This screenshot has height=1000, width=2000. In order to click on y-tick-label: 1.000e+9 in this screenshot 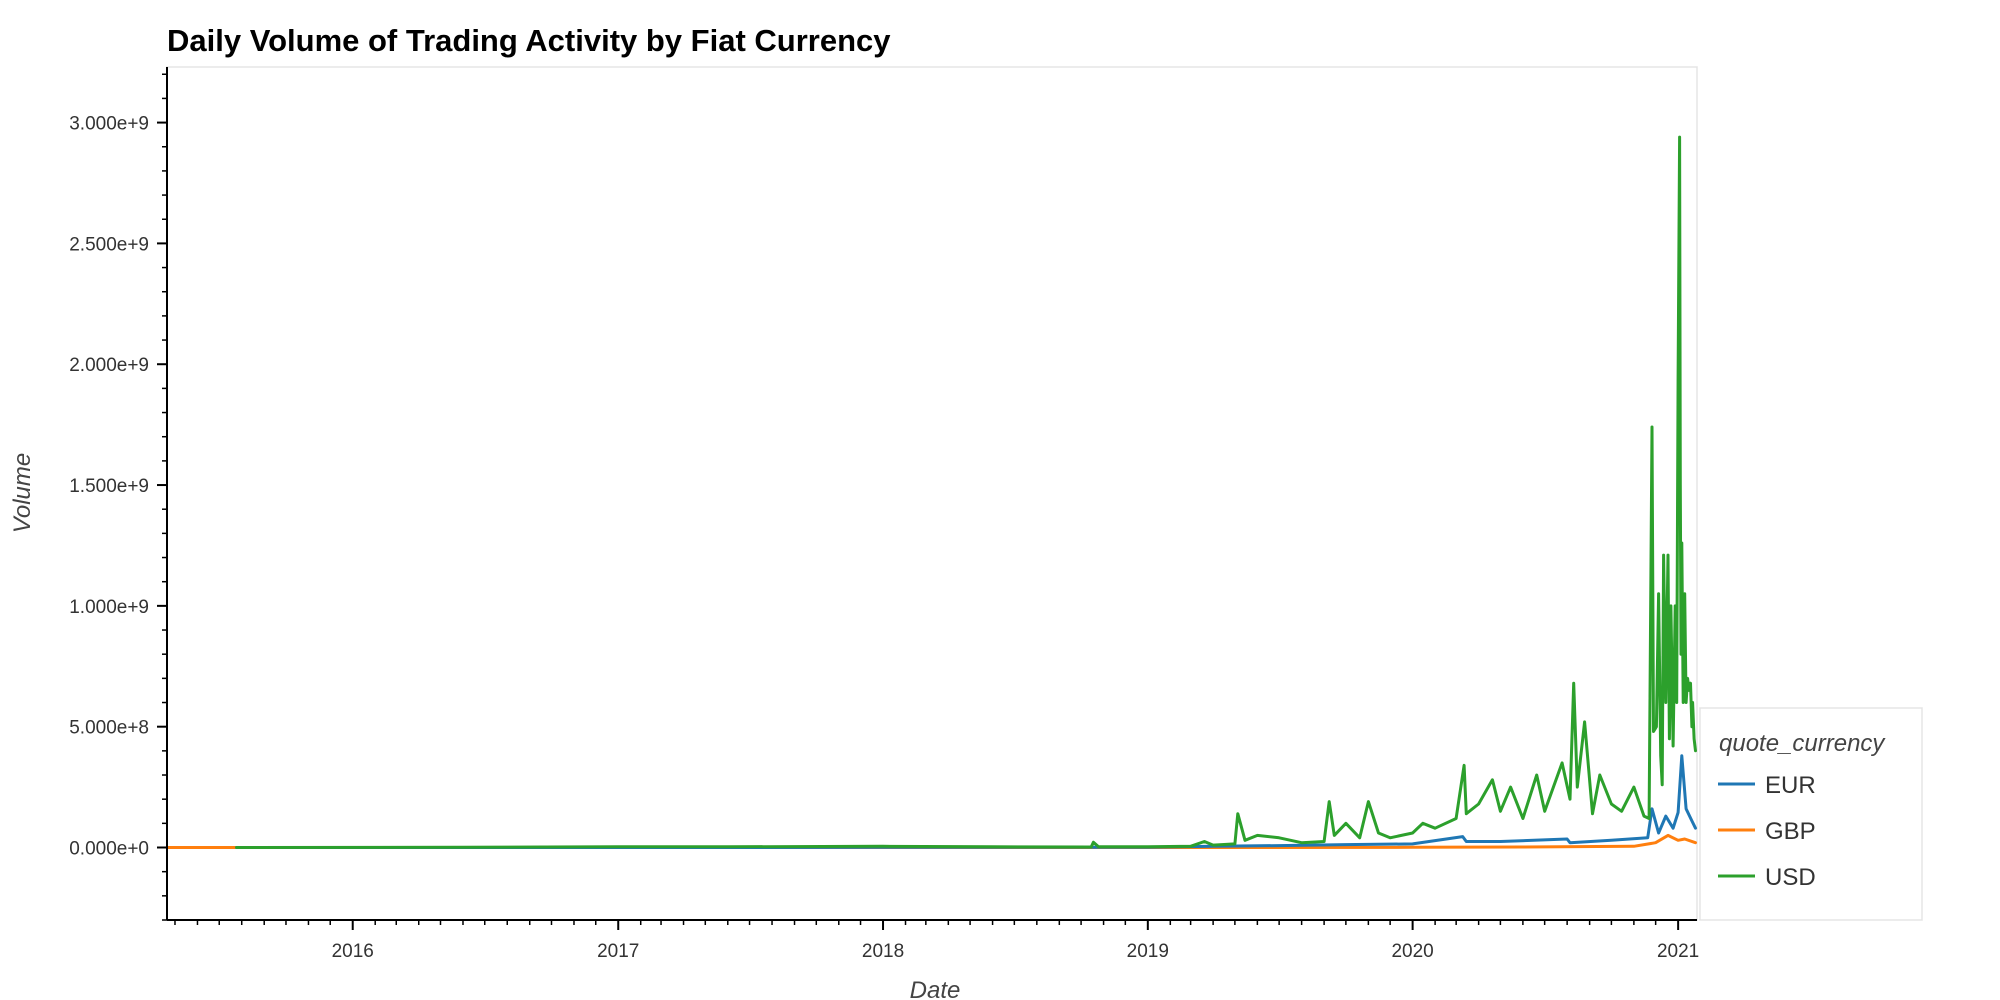, I will do `click(109, 607)`.